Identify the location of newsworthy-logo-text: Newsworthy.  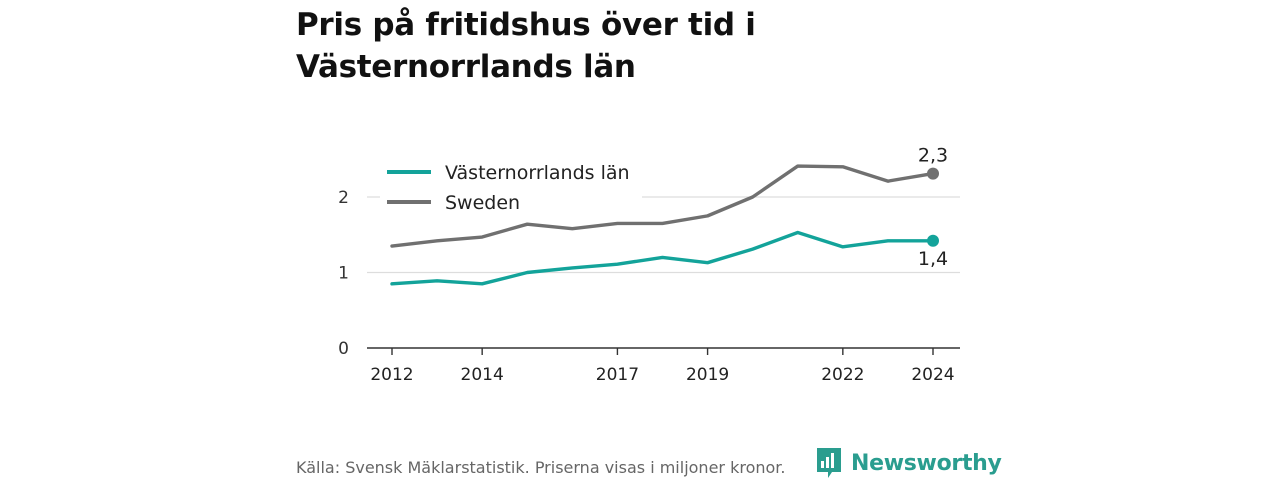
(926, 463).